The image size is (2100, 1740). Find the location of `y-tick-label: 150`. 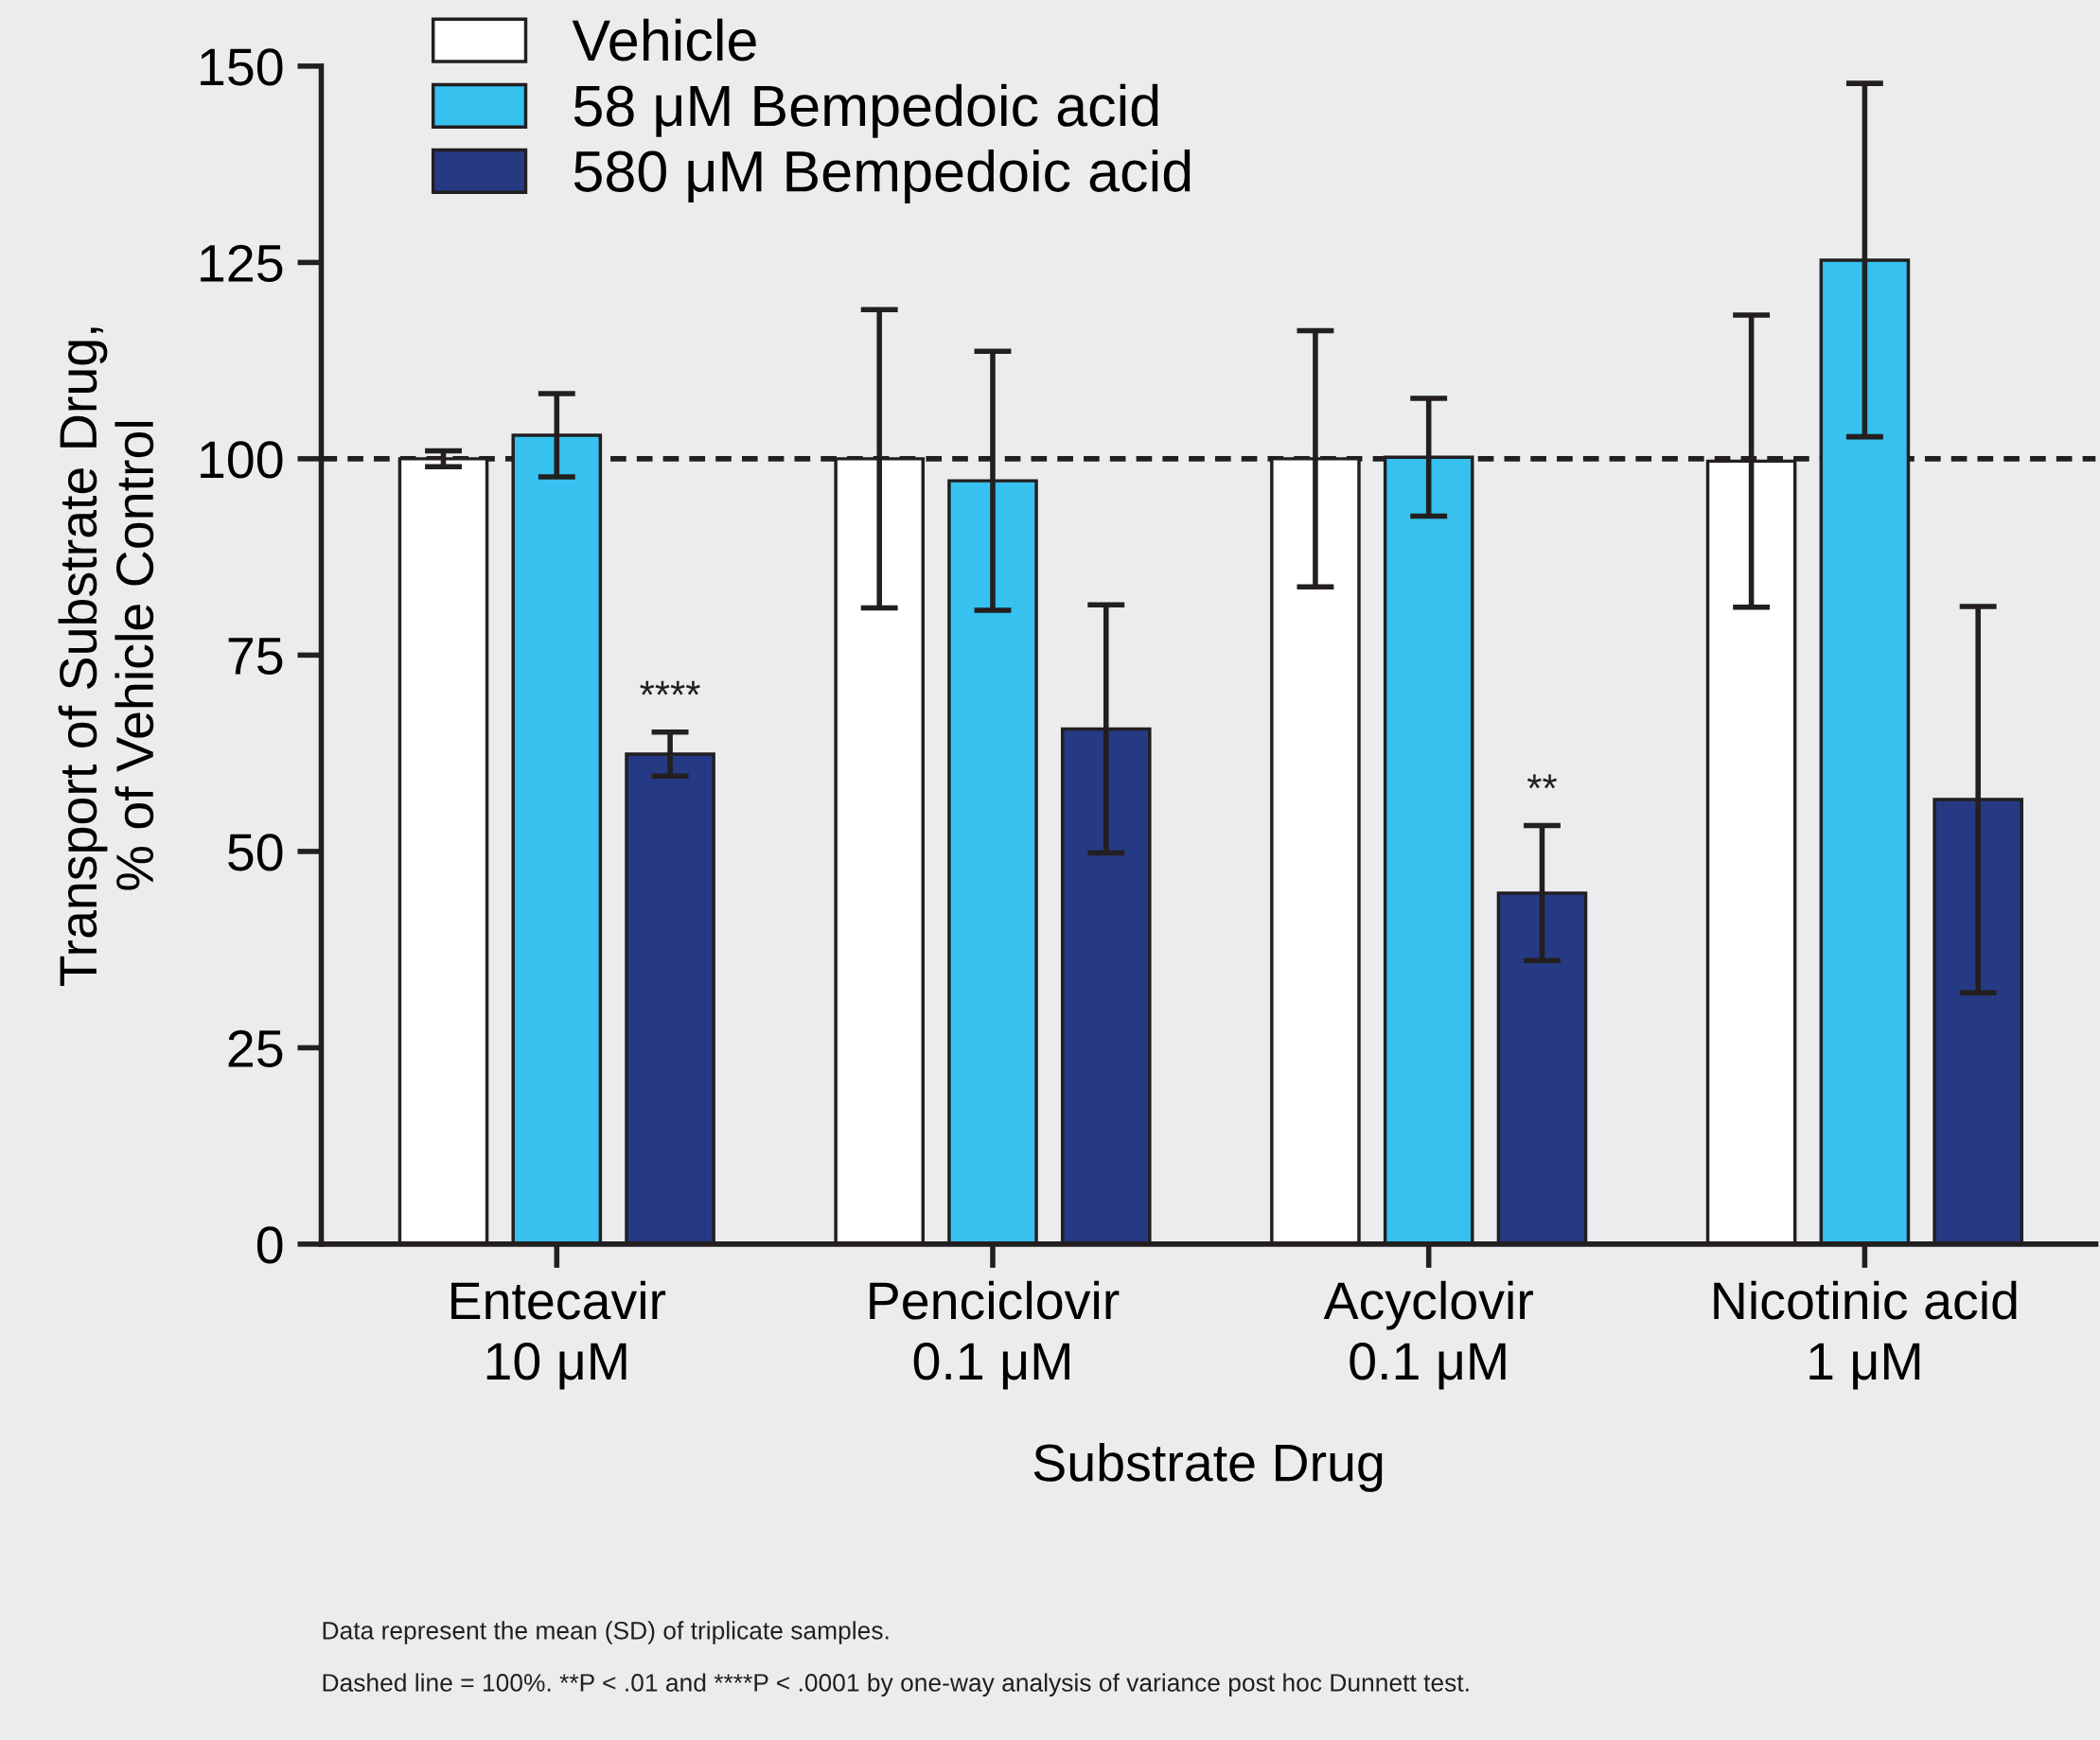

y-tick-label: 150 is located at coordinates (242, 67).